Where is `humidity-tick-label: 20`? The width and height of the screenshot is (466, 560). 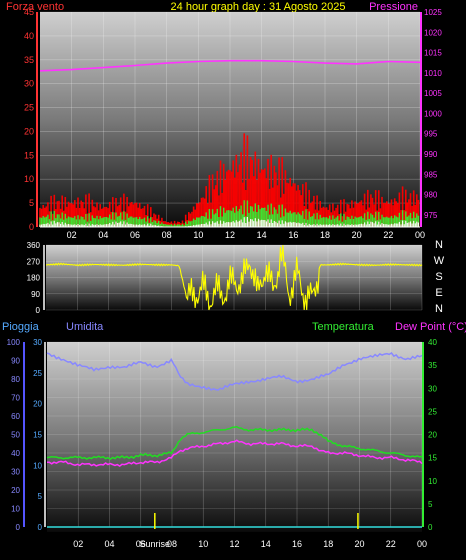 humidity-tick-label: 20 is located at coordinates (15, 490).